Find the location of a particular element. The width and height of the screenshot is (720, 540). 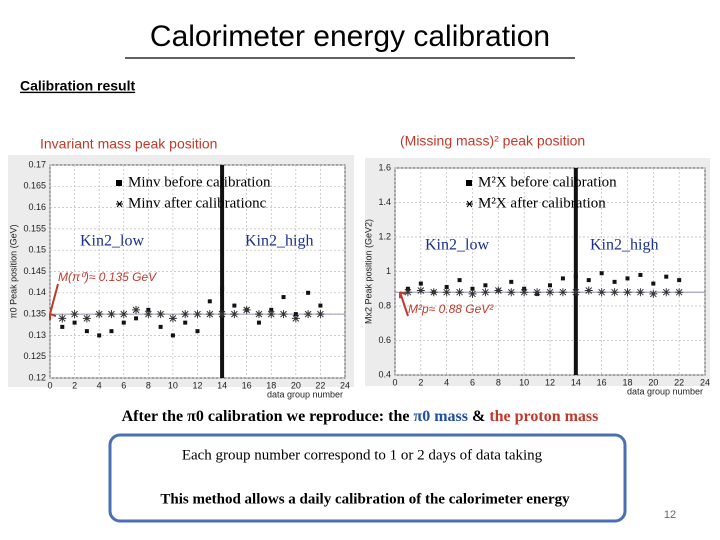

y-tick-label: 0.145 is located at coordinates (34, 271).